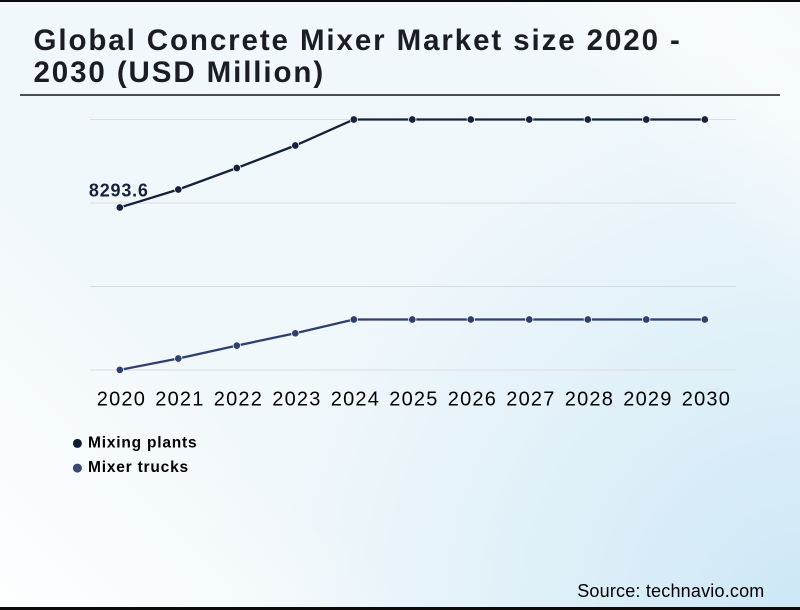  What do you see at coordinates (121, 399) in the screenshot?
I see `svg-text: 2020` at bounding box center [121, 399].